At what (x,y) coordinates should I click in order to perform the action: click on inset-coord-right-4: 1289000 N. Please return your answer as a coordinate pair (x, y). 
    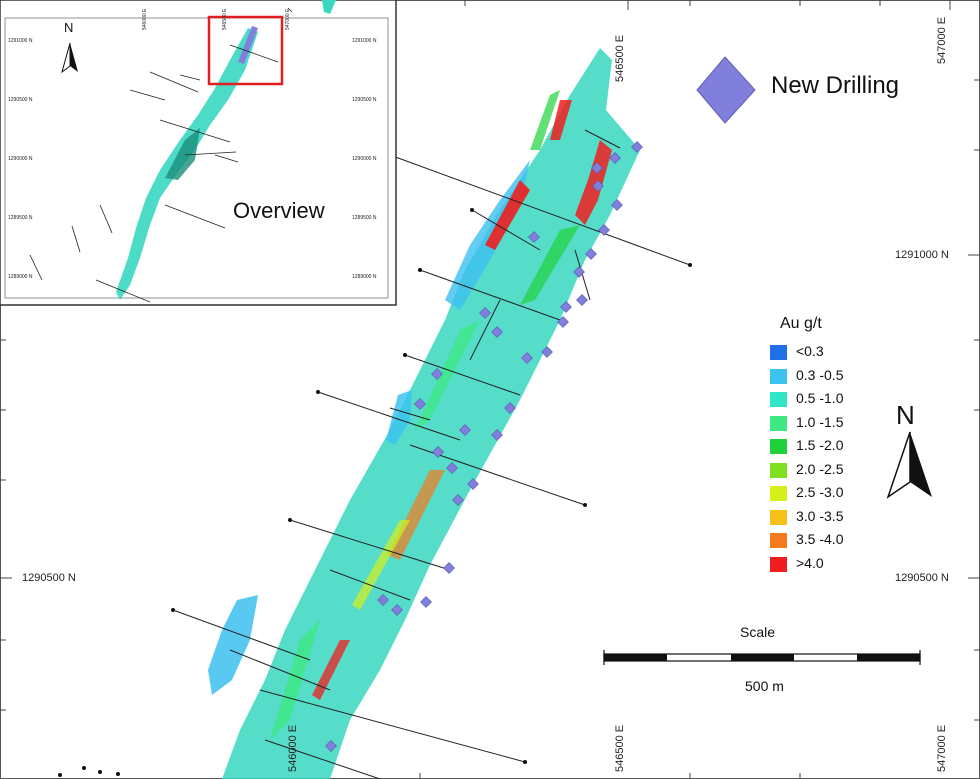
    Looking at the image, I should click on (364, 277).